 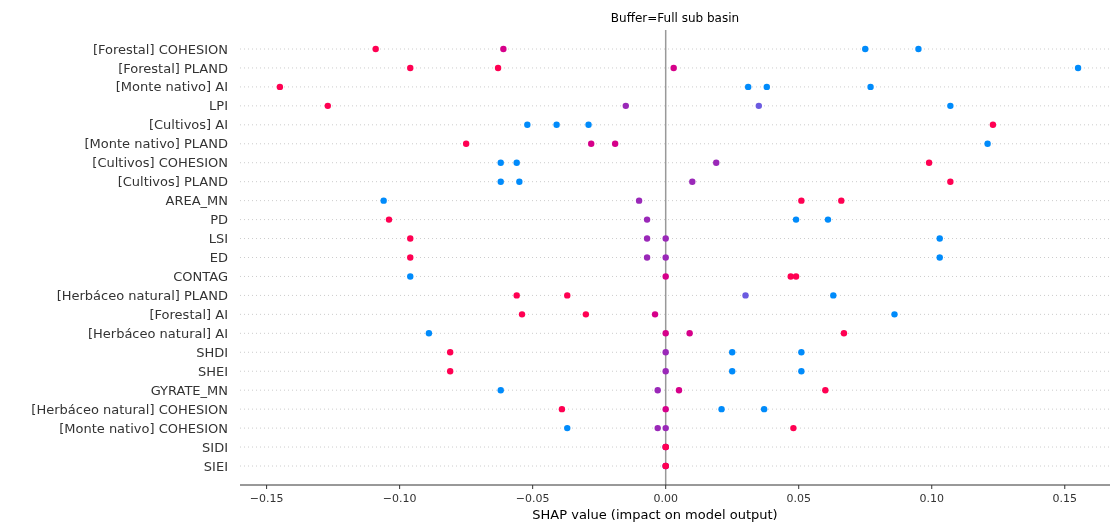 What do you see at coordinates (188, 314) in the screenshot?
I see `y-tick-label: [Forestal] AI` at bounding box center [188, 314].